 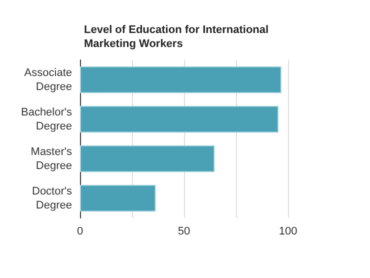 I want to click on y-tick-label: Bachelor's Degree, so click(x=46, y=119).